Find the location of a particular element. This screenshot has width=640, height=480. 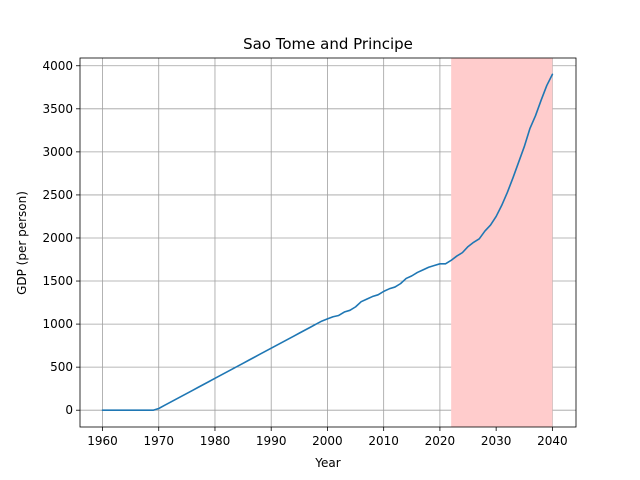

x-tick-label: 2040 is located at coordinates (552, 441).